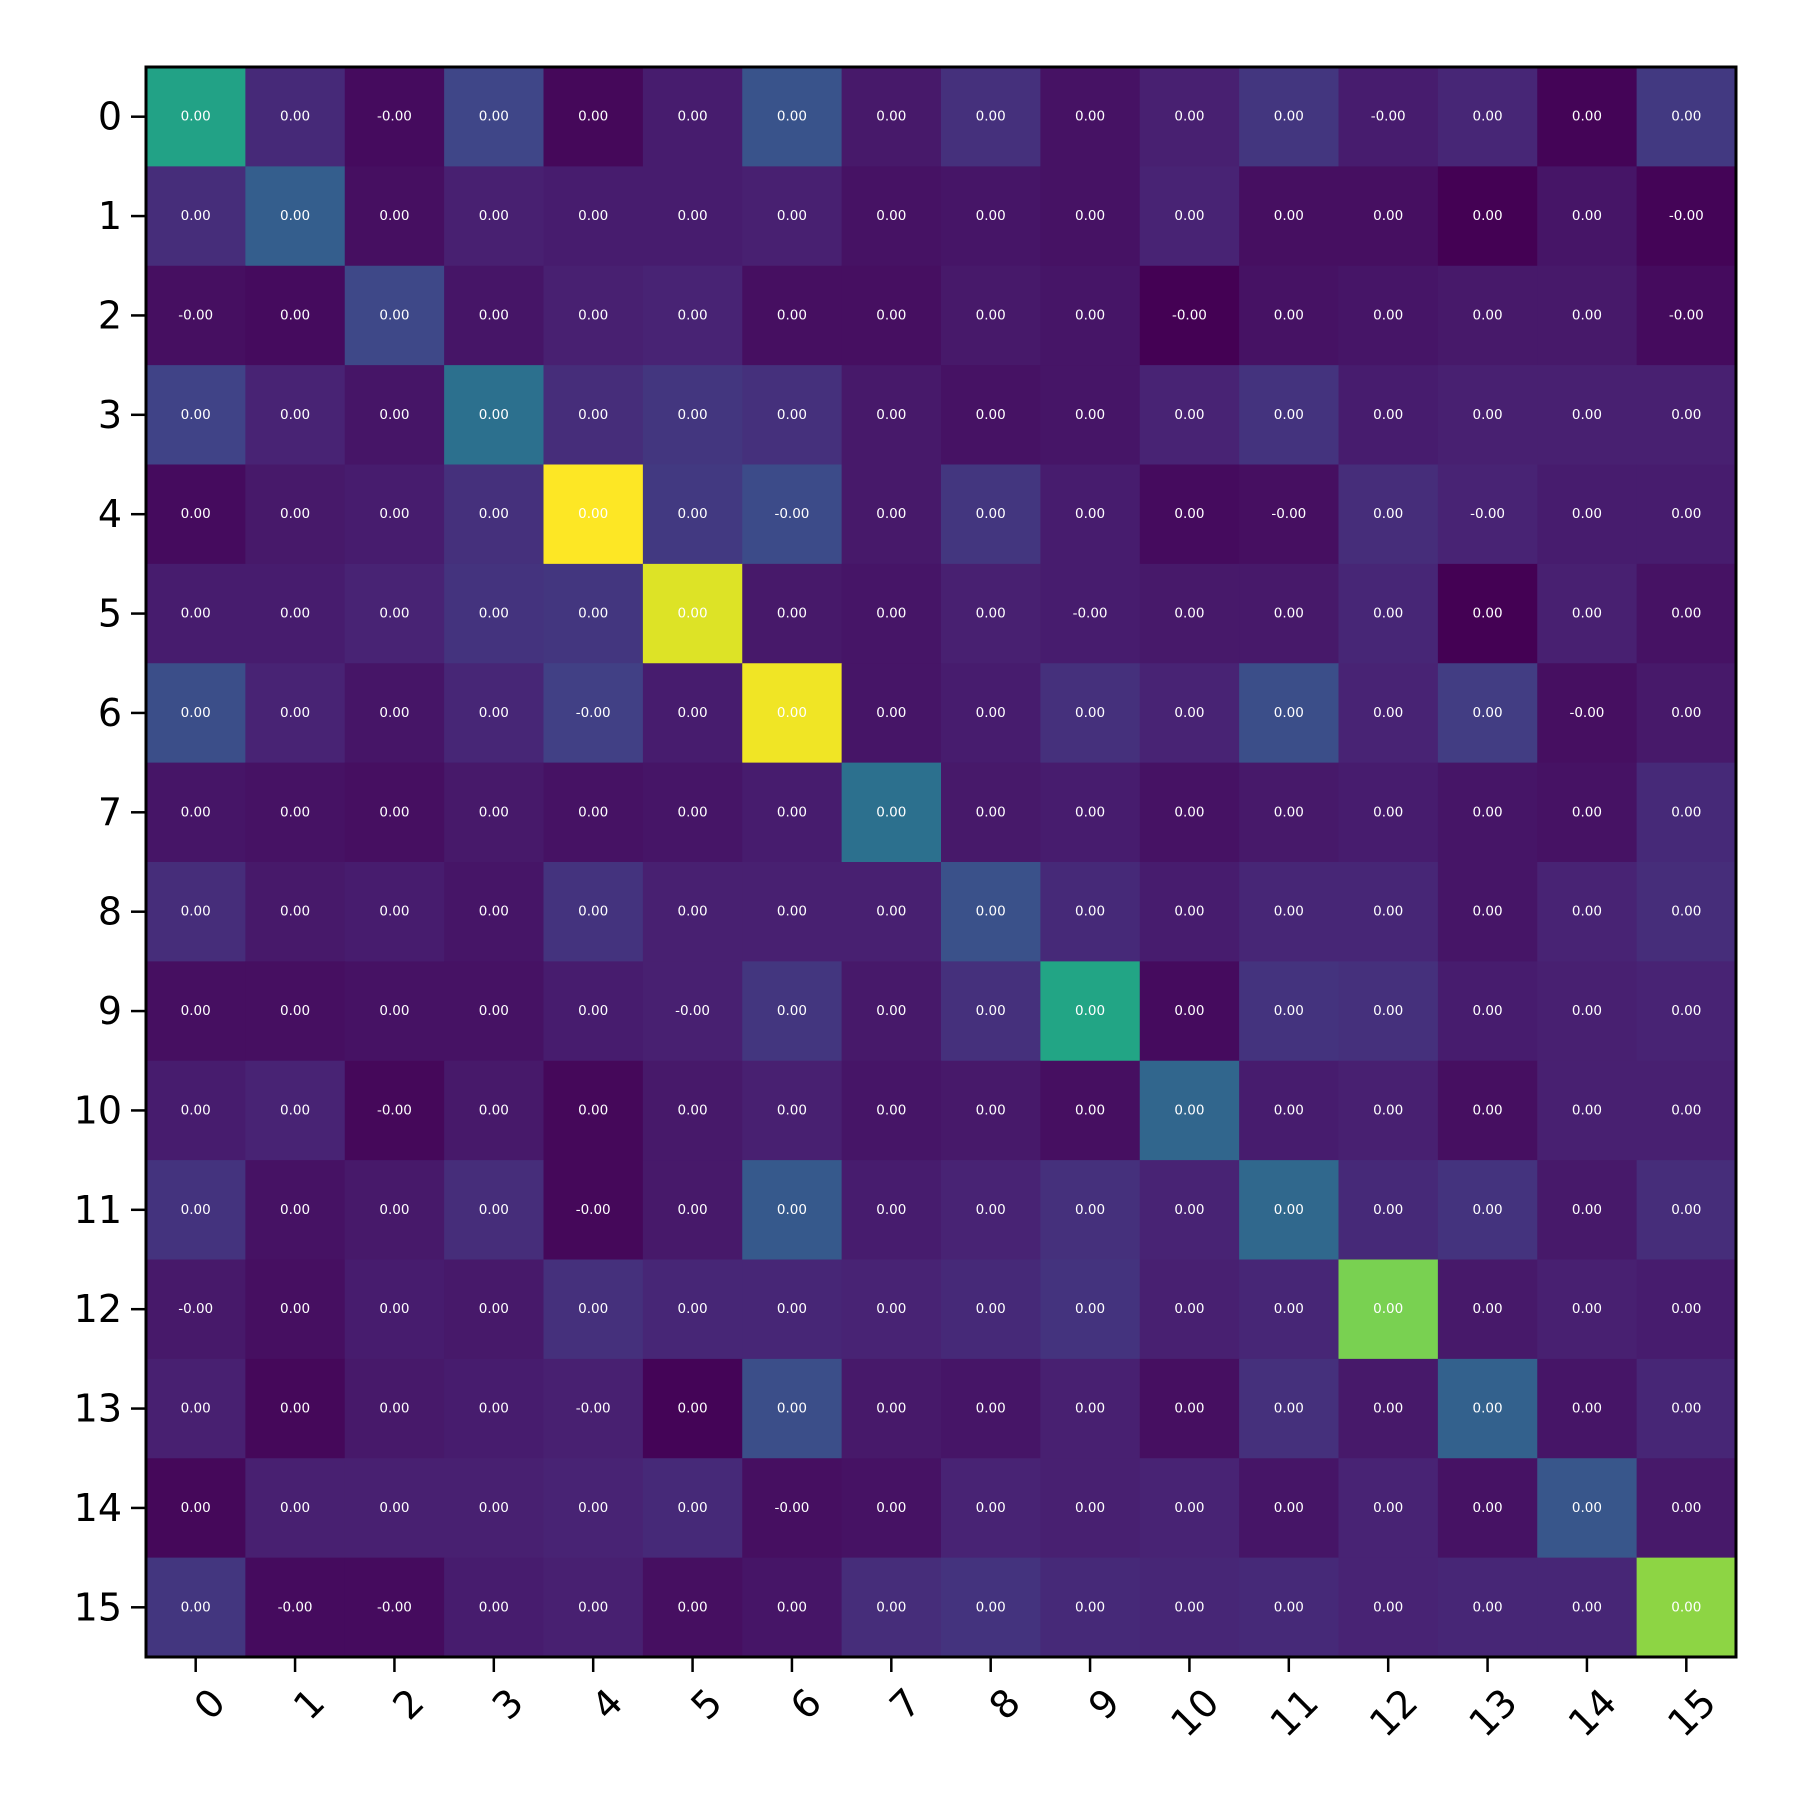 This screenshot has height=1800, width=1800. What do you see at coordinates (1090, 514) in the screenshot?
I see `heatmap-cell-r4-c9` at bounding box center [1090, 514].